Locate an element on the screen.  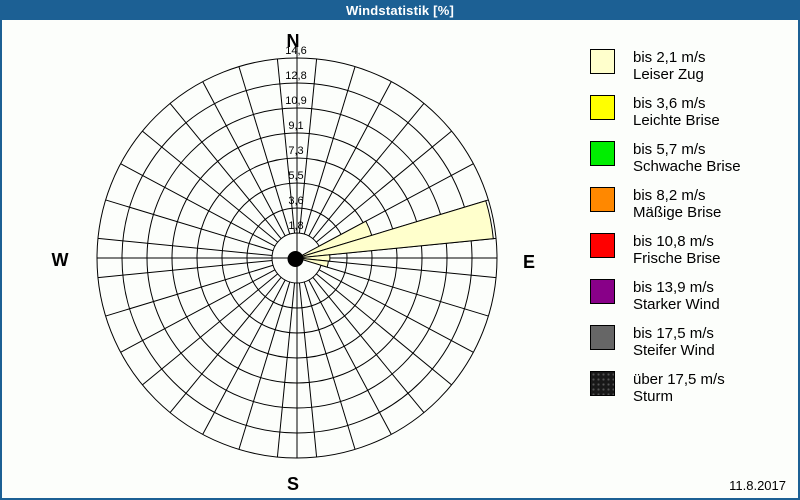
legend-item: bis 10,8 m/s Frische Brise is located at coordinates (690, 255).